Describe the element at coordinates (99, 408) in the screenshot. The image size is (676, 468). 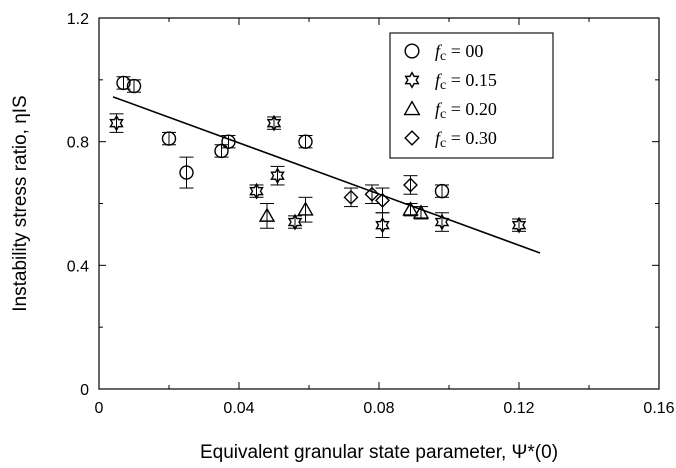
I see `x-tick-label: 0` at that location.